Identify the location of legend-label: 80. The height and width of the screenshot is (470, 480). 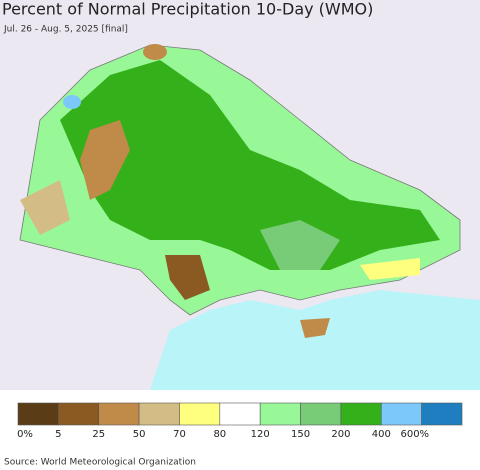
(219, 434).